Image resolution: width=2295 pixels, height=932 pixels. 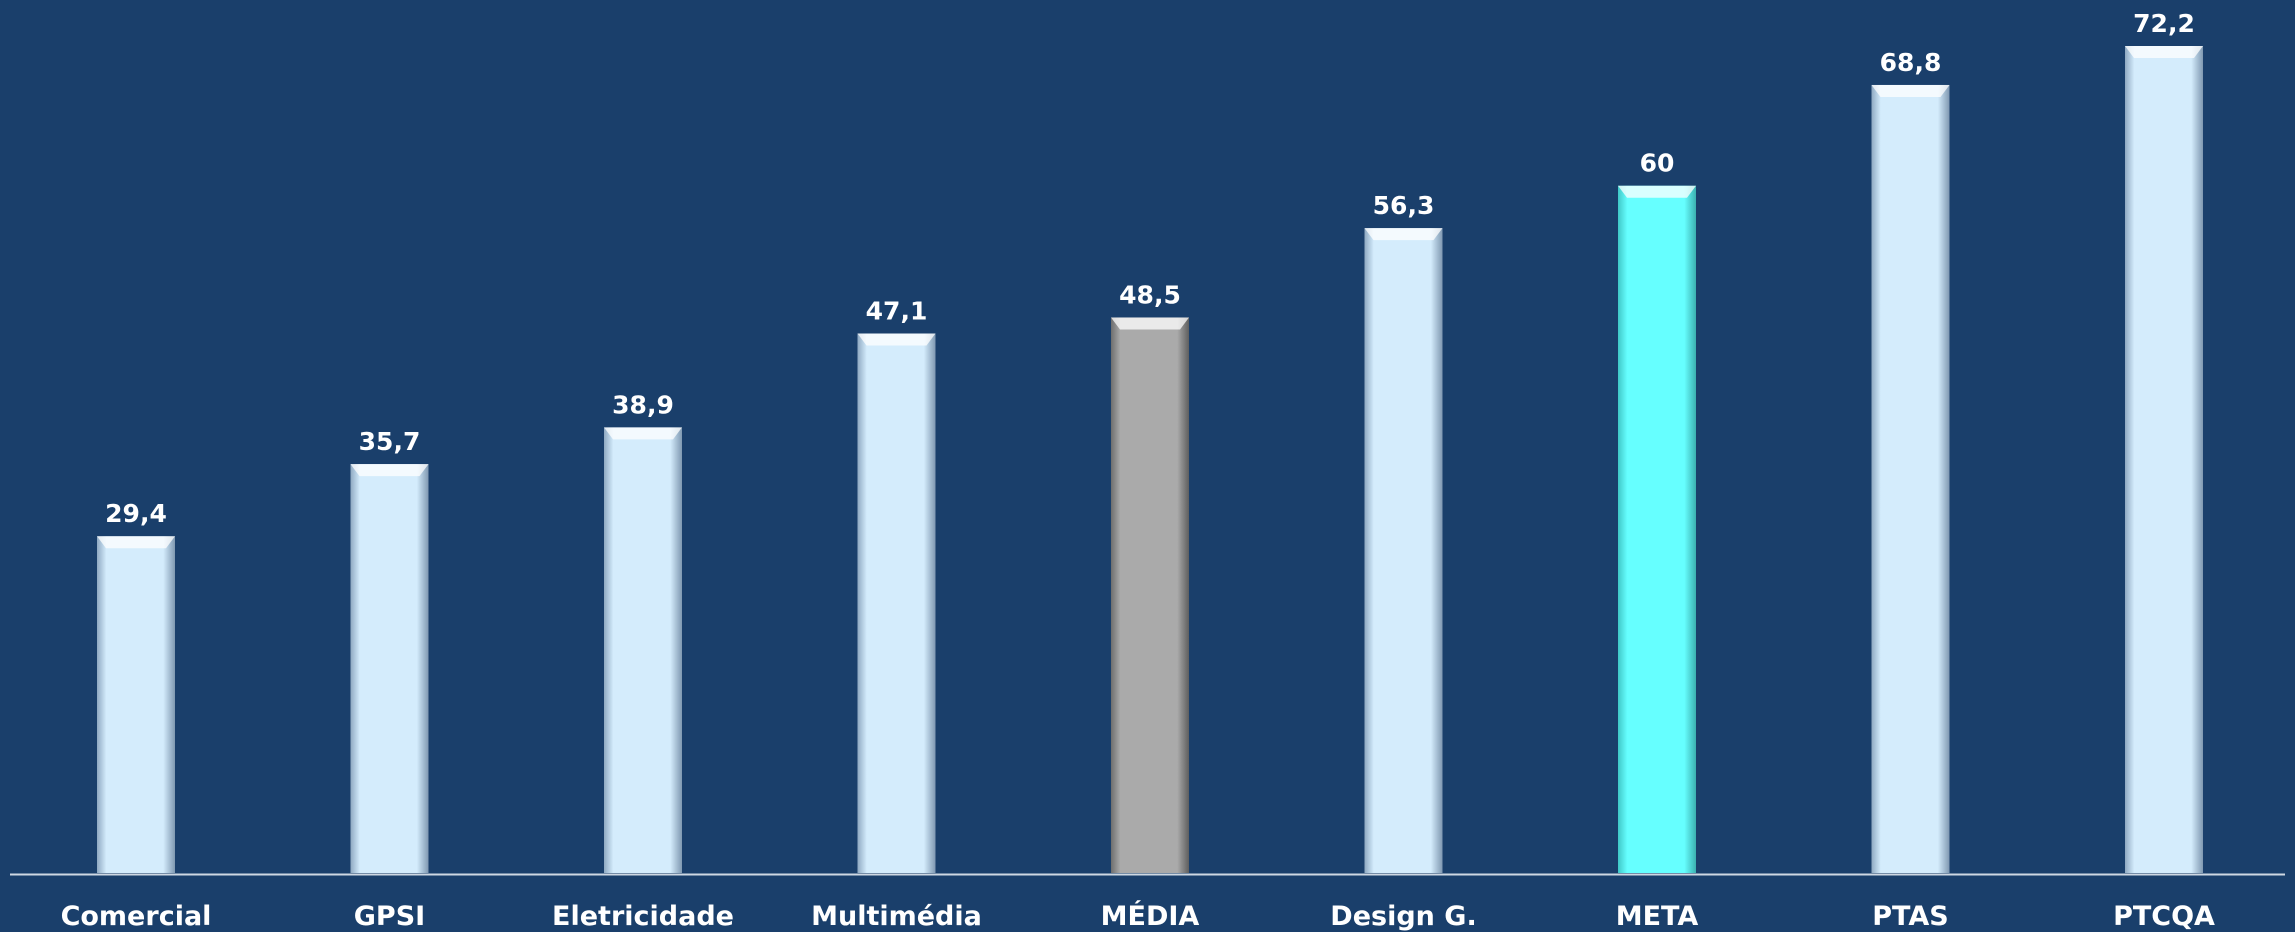 I want to click on bar-media, so click(x=1150, y=595).